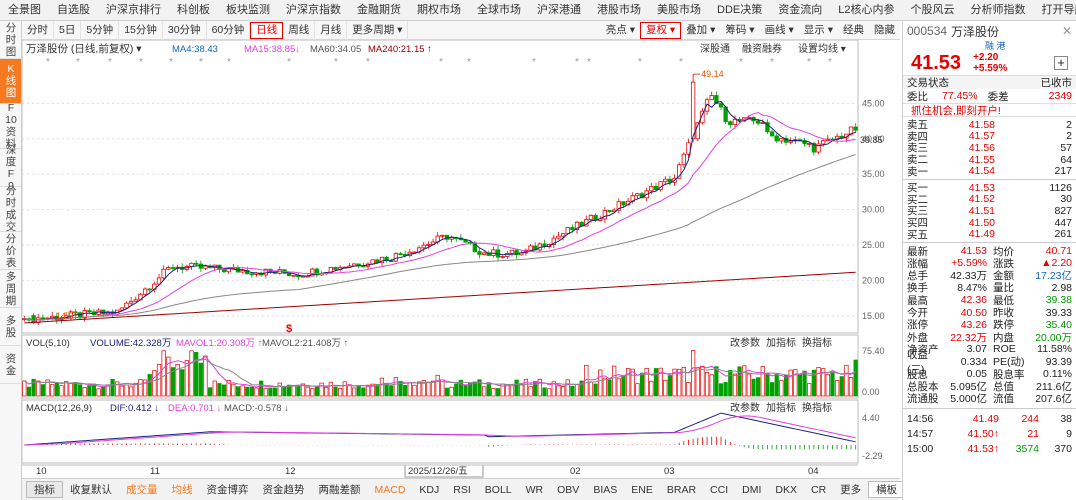  I want to click on indicator-tab: 更多, so click(851, 490).